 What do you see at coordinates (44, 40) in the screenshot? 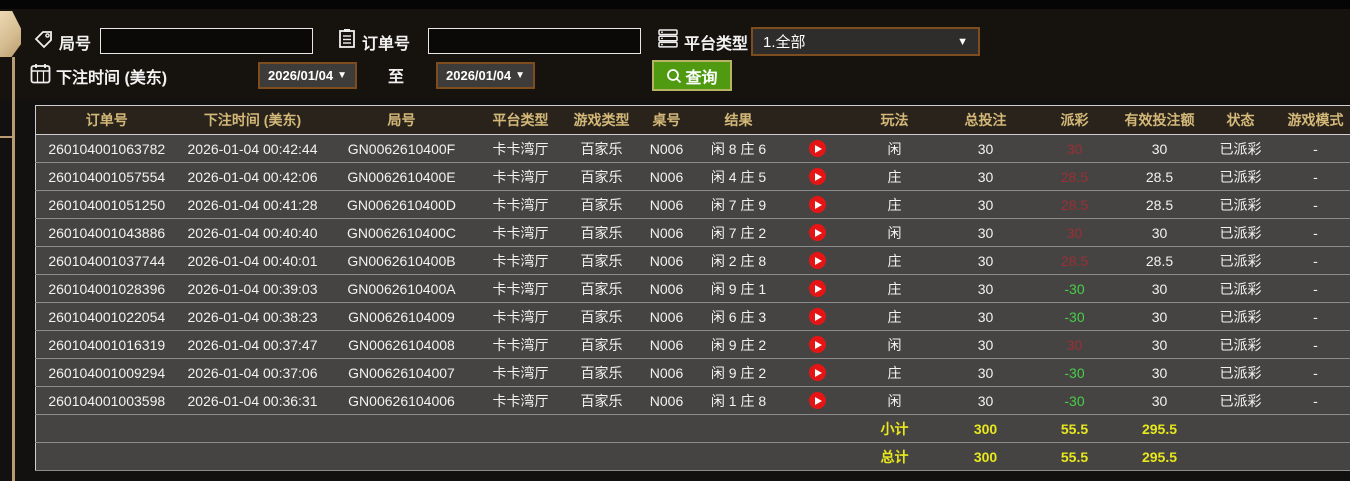
I see `tag-icon` at bounding box center [44, 40].